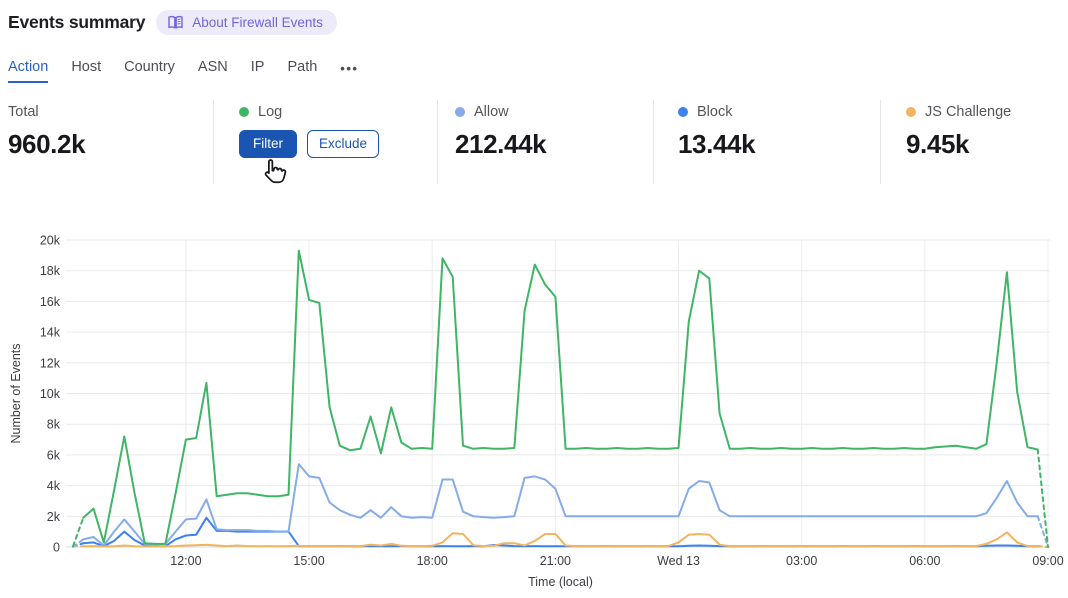 This screenshot has width=1068, height=598. I want to click on block-label: Block, so click(715, 112).